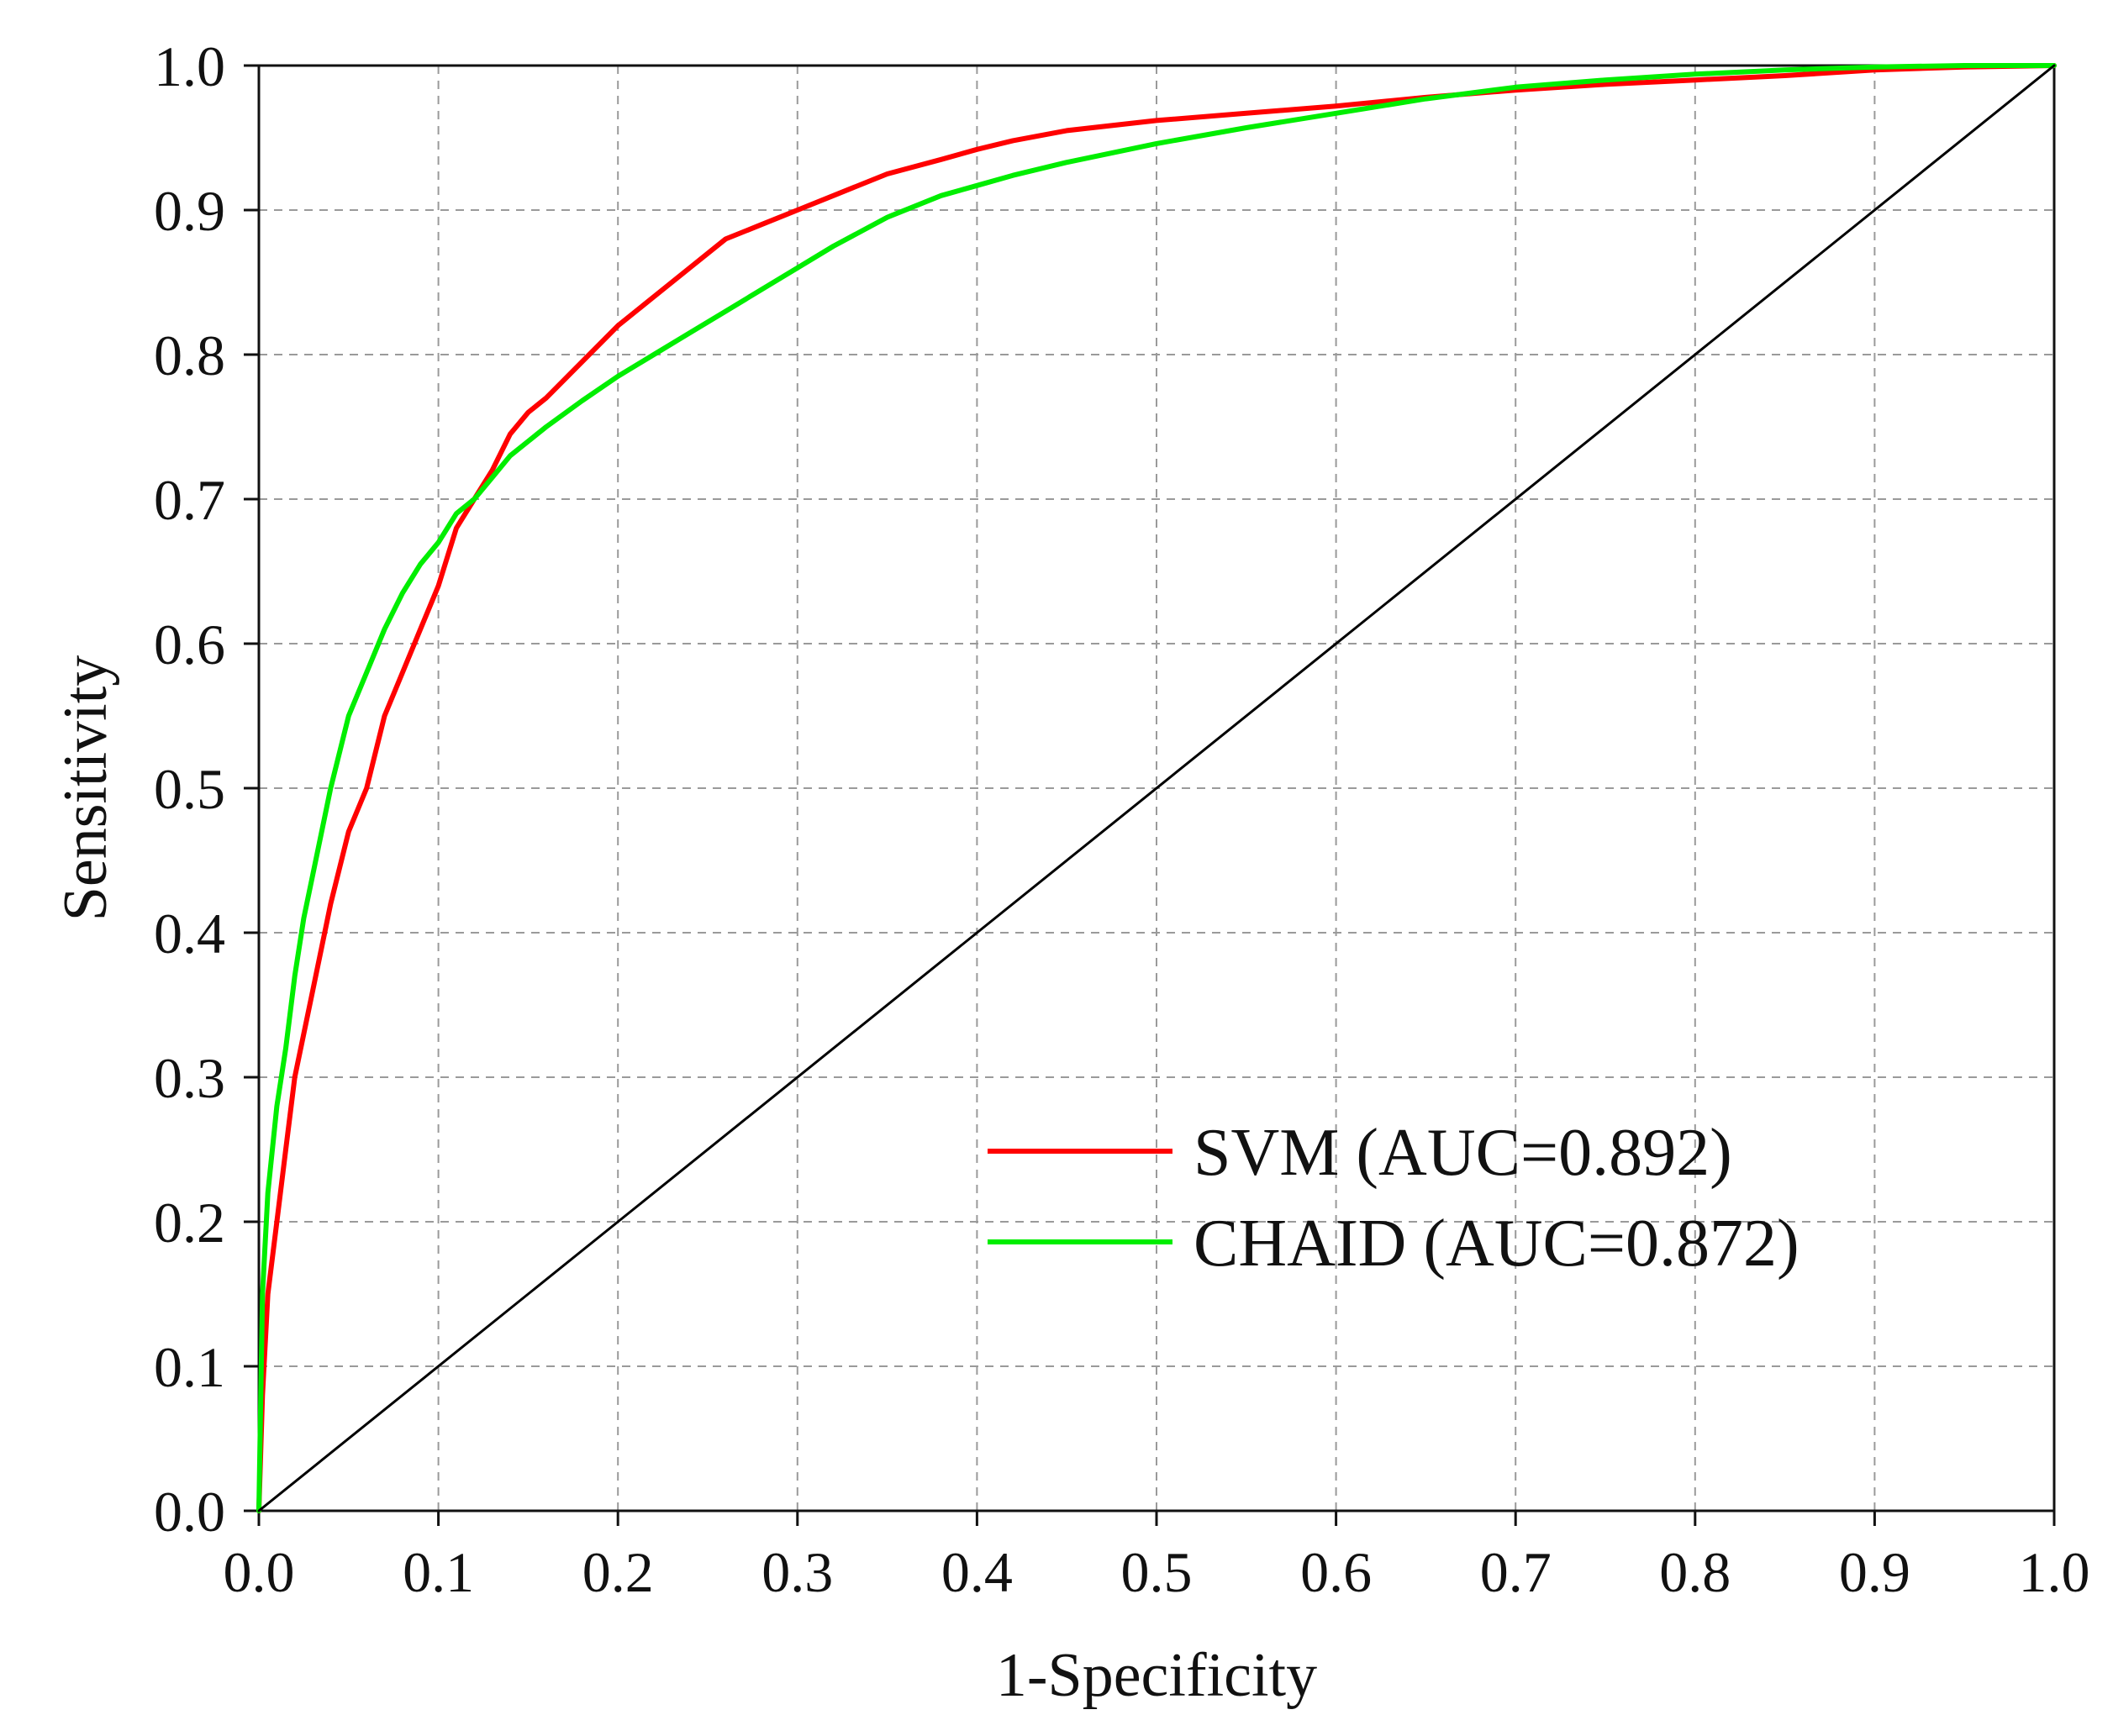  What do you see at coordinates (190, 1078) in the screenshot?
I see `y-tick-label: 0.3` at bounding box center [190, 1078].